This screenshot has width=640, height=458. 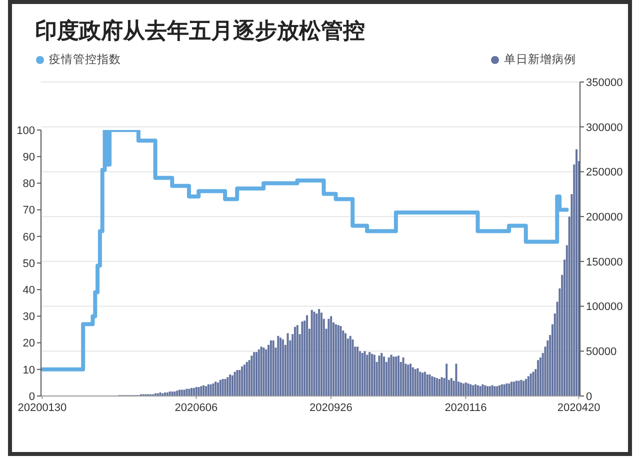 What do you see at coordinates (28, 264) in the screenshot?
I see `y-tick-label: 50` at bounding box center [28, 264].